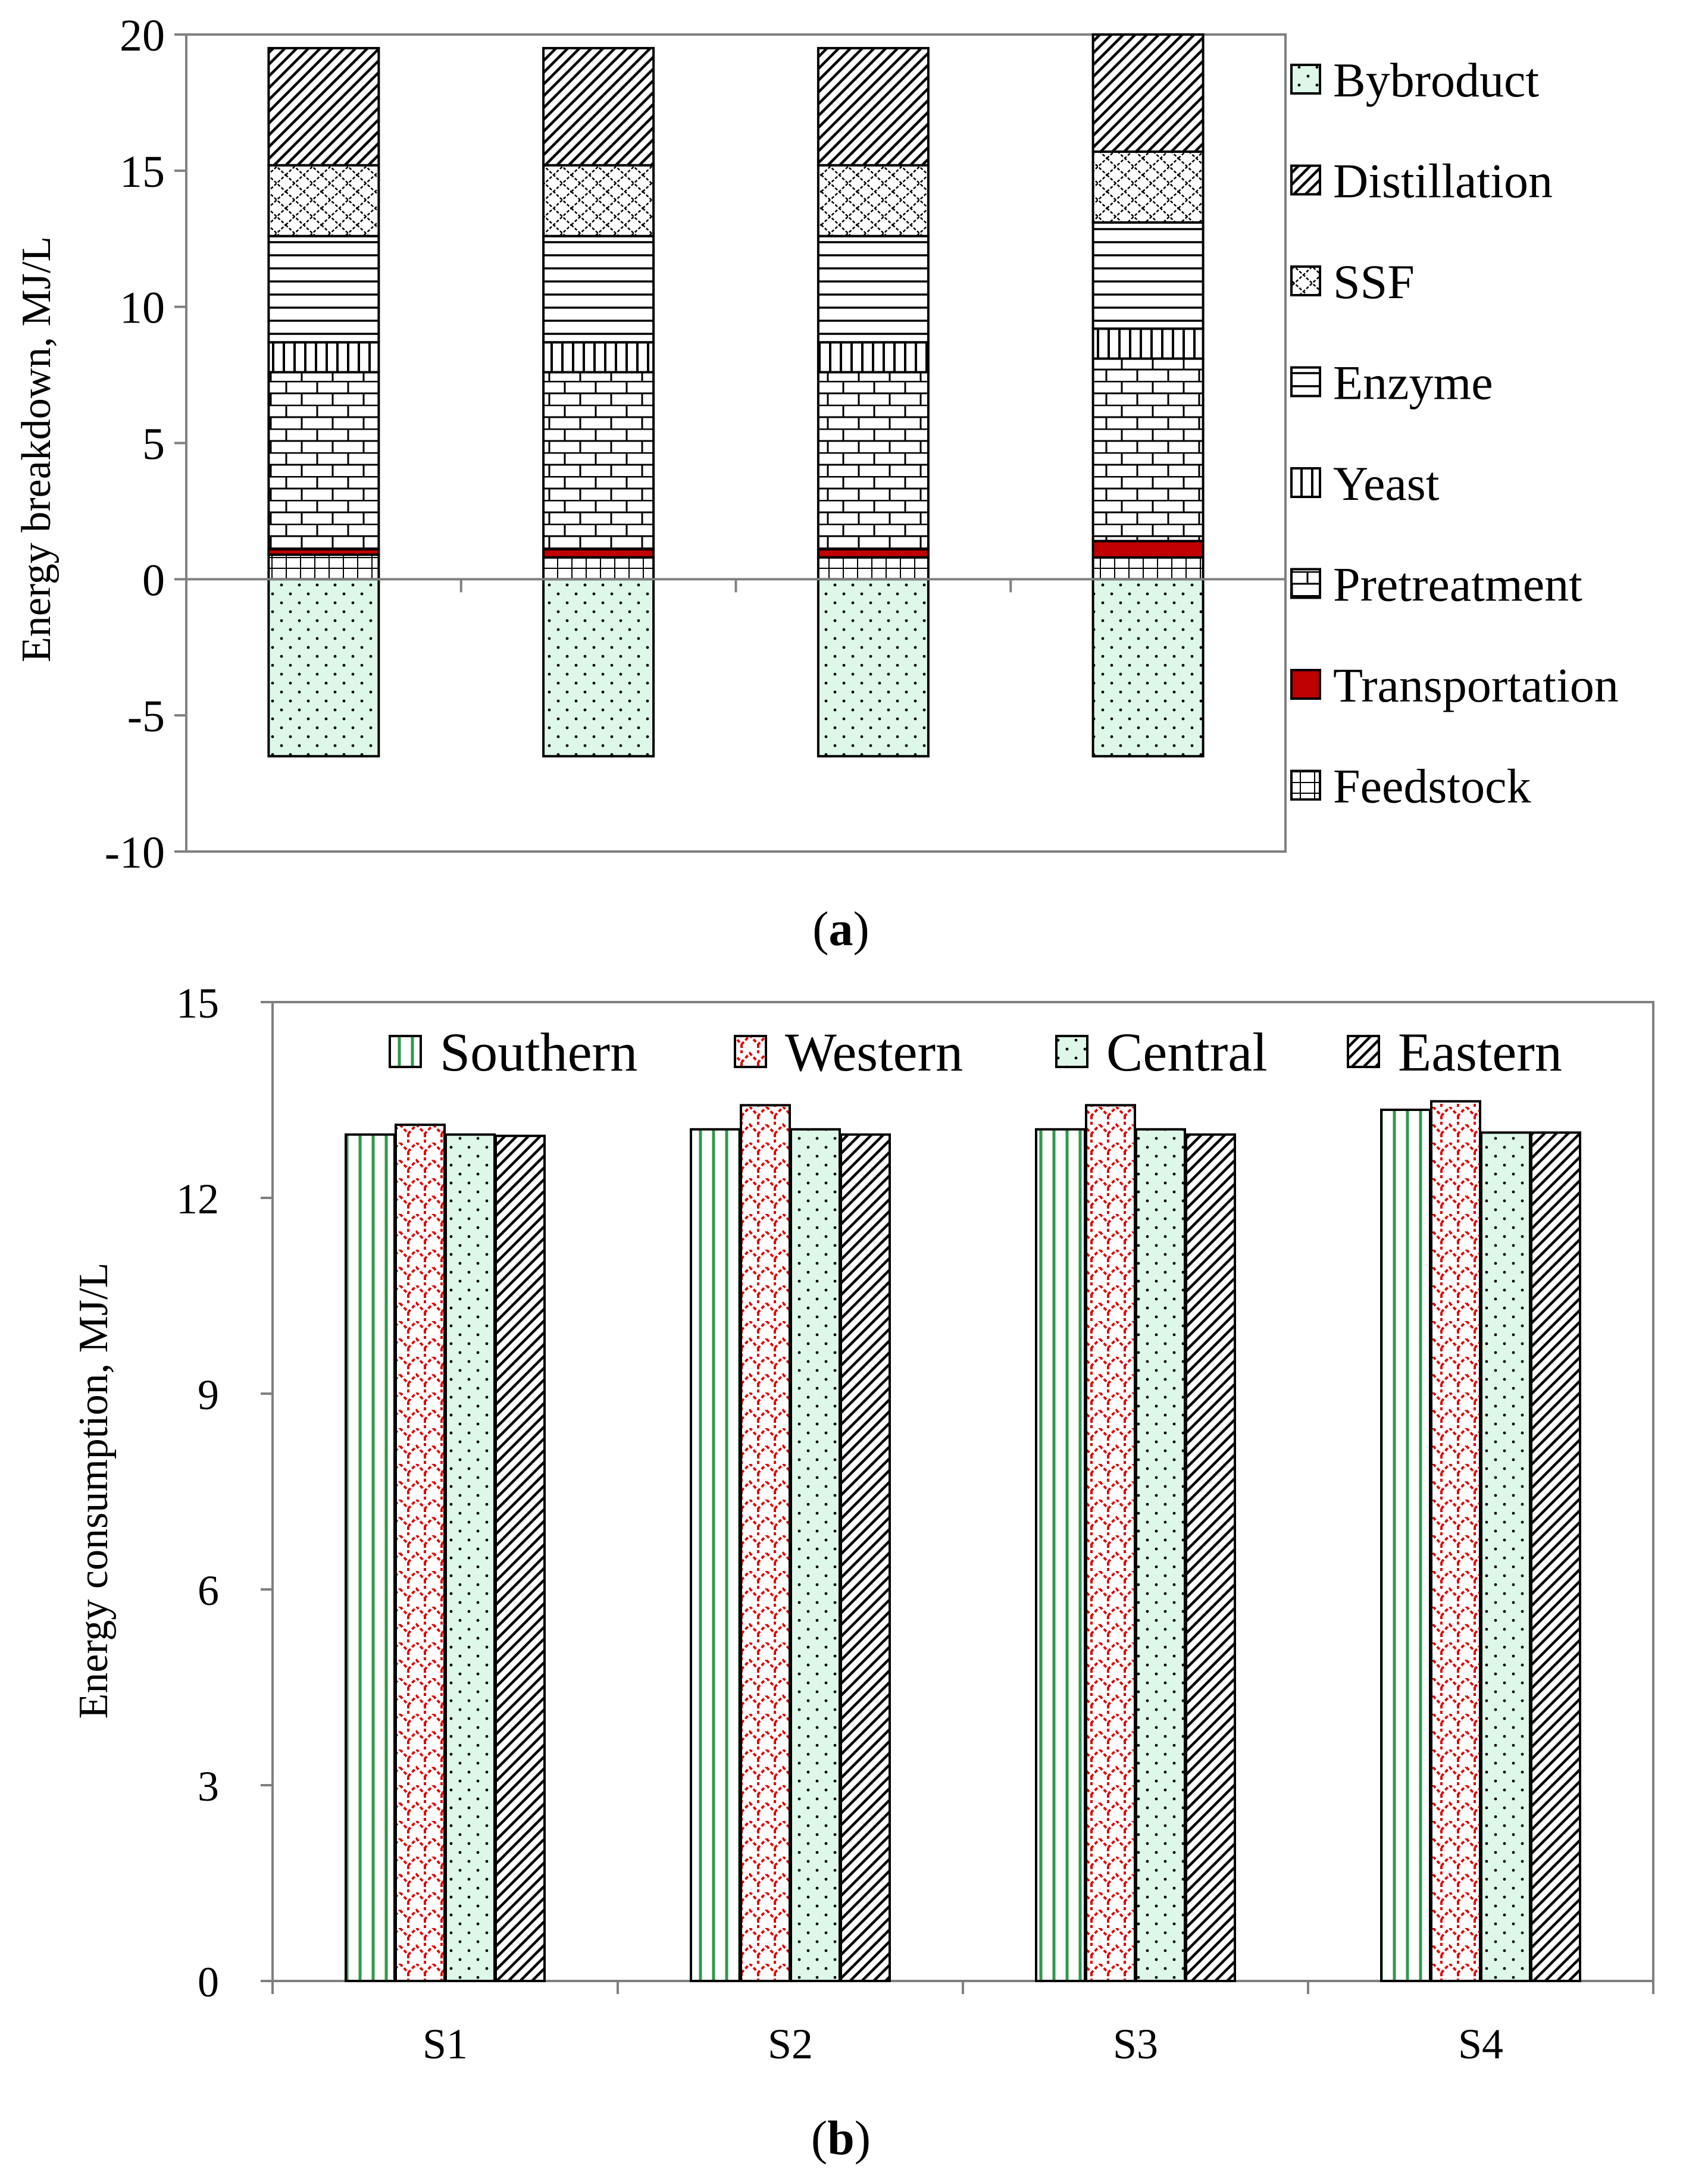 Image resolution: width=1708 pixels, height=2172 pixels. I want to click on panel-a-y-tick-label: 10, so click(142, 308).